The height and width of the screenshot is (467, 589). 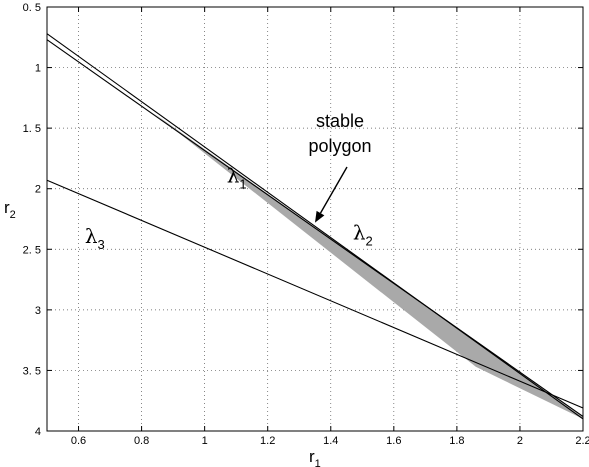 I want to click on y-axis-label: r2, so click(x=10, y=209).